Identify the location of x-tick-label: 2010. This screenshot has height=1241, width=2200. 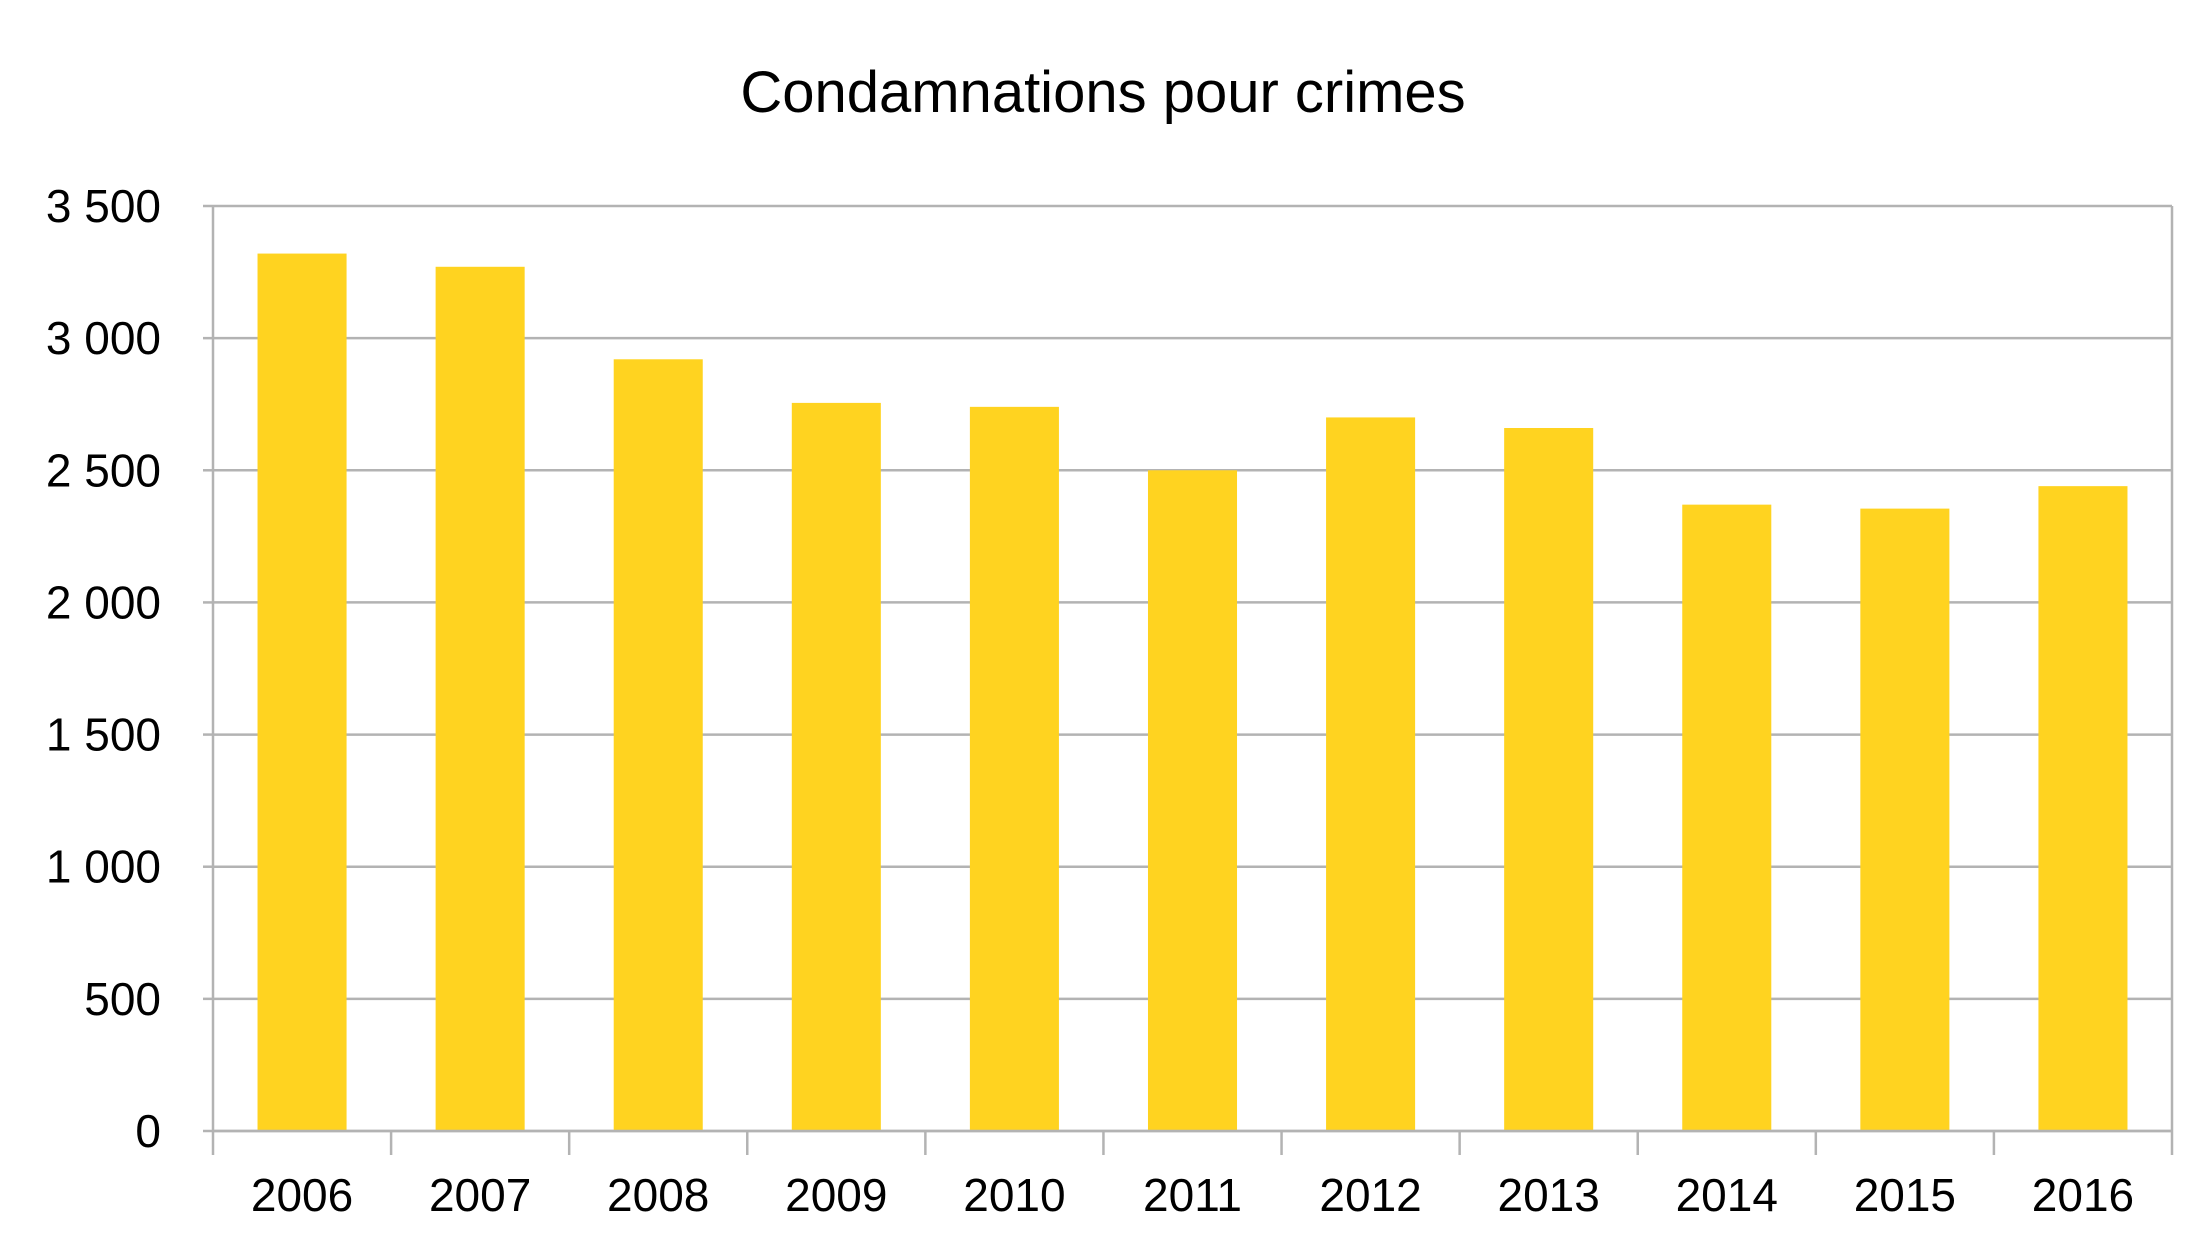
(1014, 1195).